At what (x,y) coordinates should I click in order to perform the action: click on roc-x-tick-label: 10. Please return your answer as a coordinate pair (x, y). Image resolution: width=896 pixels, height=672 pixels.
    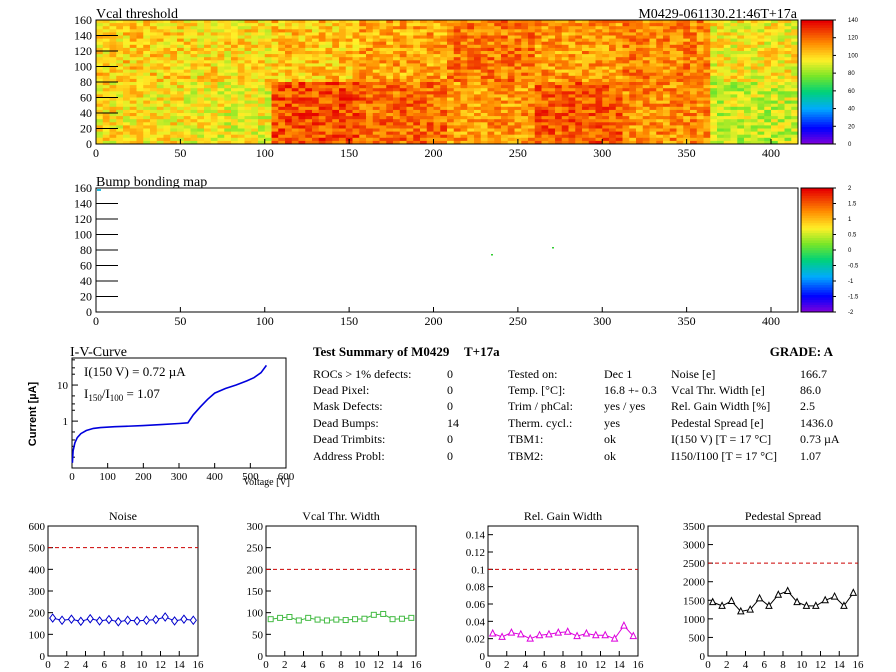
    Looking at the image, I should click on (360, 665).